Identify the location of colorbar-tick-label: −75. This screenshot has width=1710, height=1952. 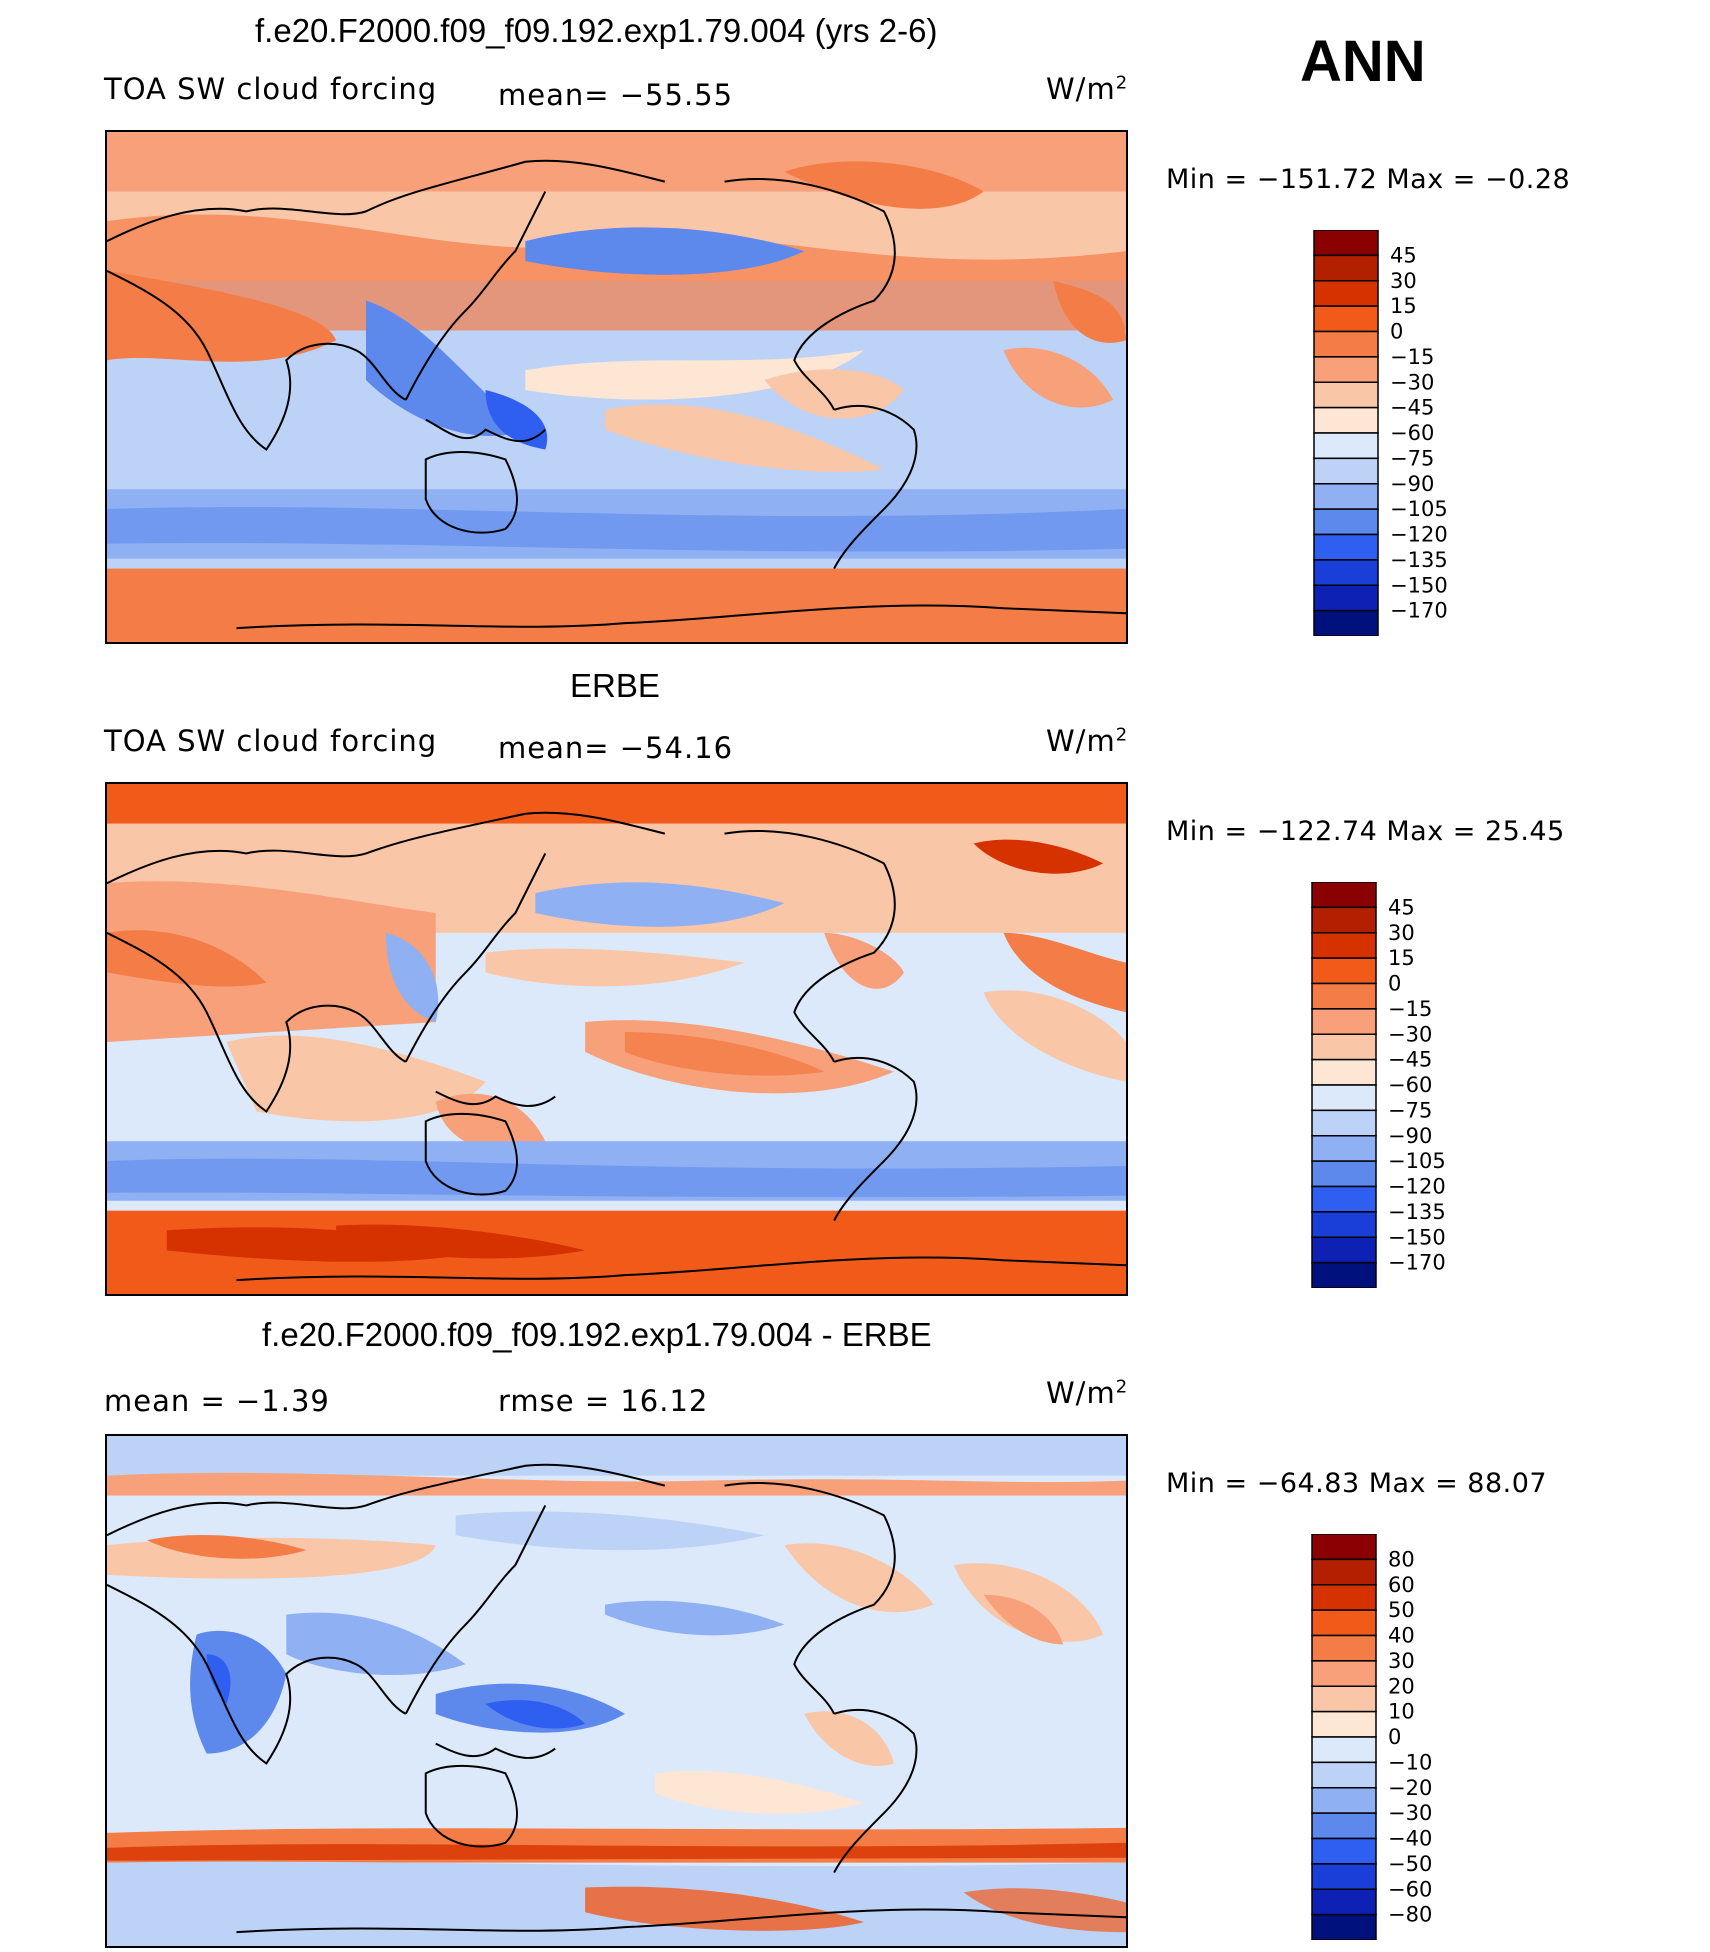
(1410, 1110).